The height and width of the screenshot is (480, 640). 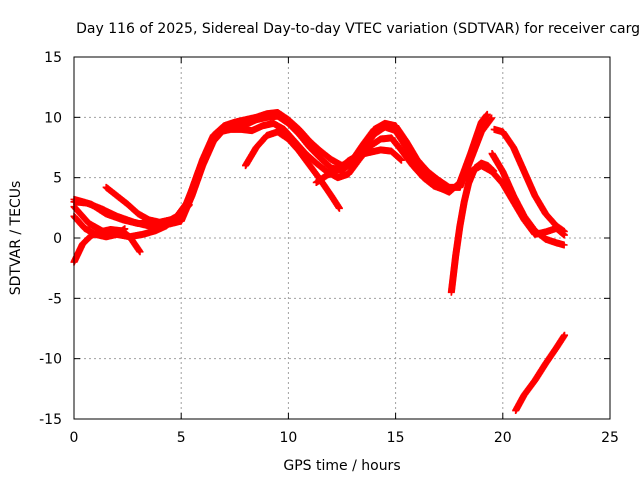 I want to click on y-tick-label: 10, so click(x=53, y=118).